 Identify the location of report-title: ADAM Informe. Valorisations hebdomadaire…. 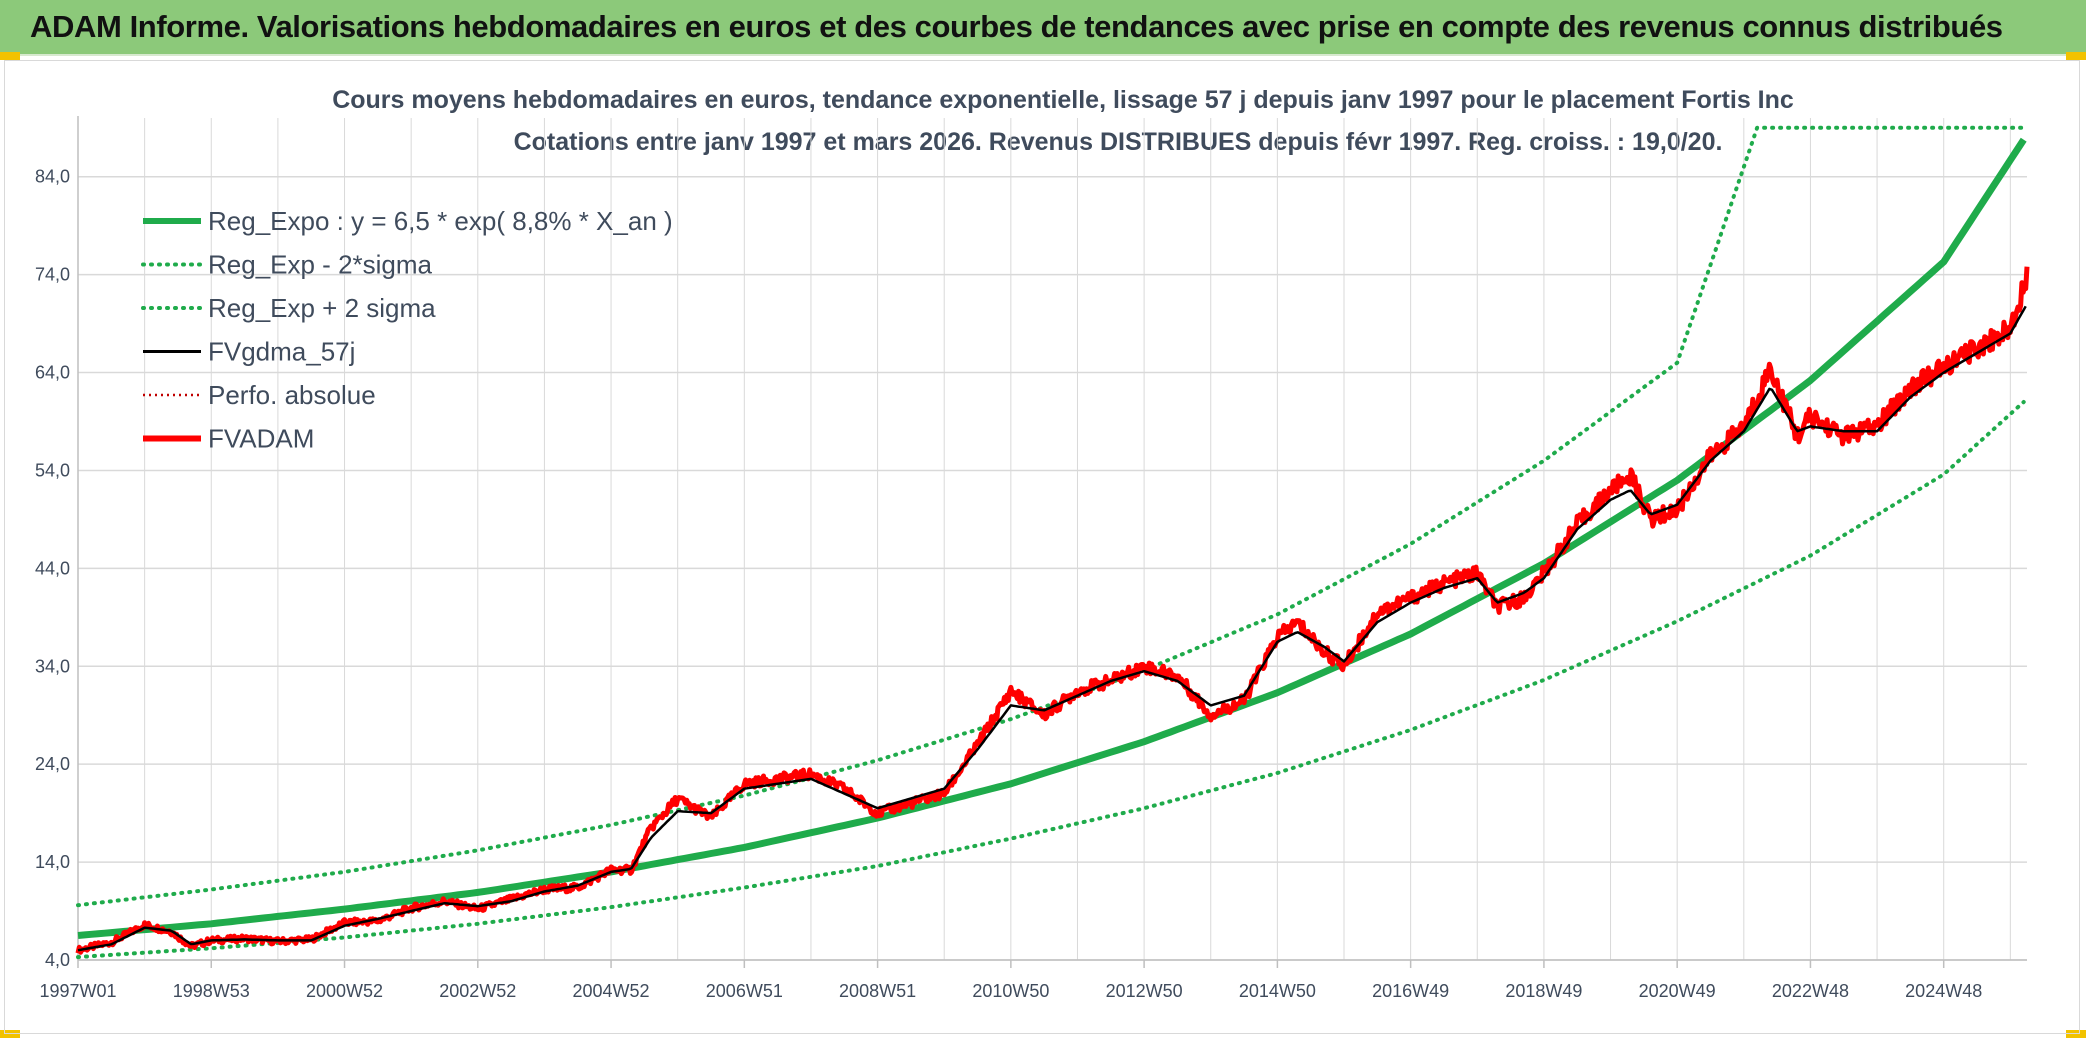
(1016, 26).